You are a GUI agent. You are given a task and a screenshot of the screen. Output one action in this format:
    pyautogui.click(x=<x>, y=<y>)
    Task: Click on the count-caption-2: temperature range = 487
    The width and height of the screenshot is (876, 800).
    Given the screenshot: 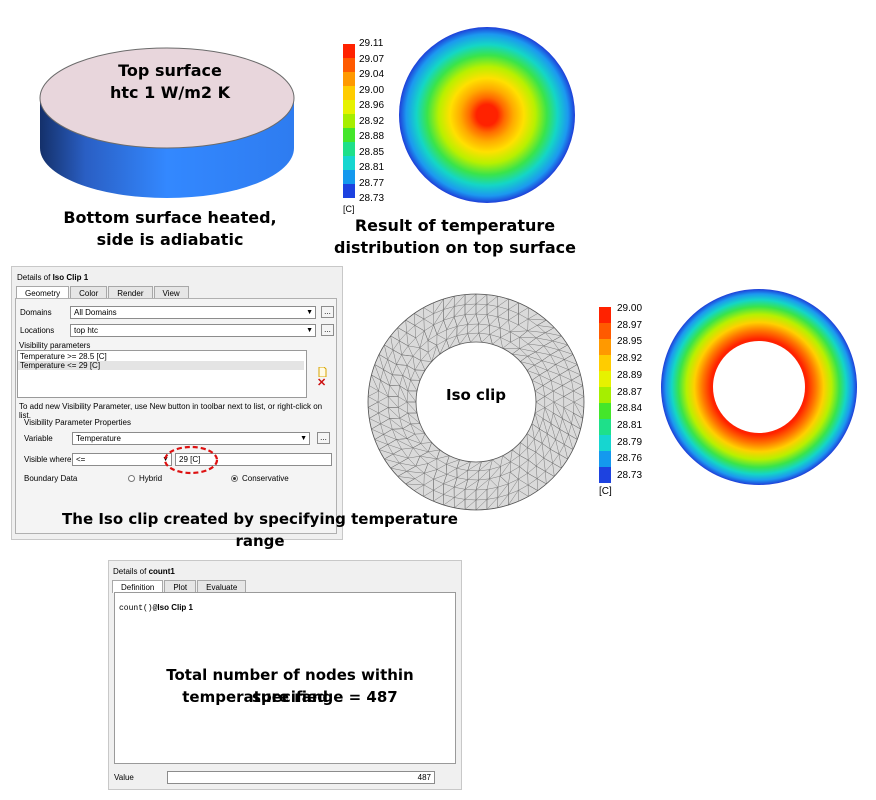 What is the action you would take?
    pyautogui.click(x=290, y=697)
    